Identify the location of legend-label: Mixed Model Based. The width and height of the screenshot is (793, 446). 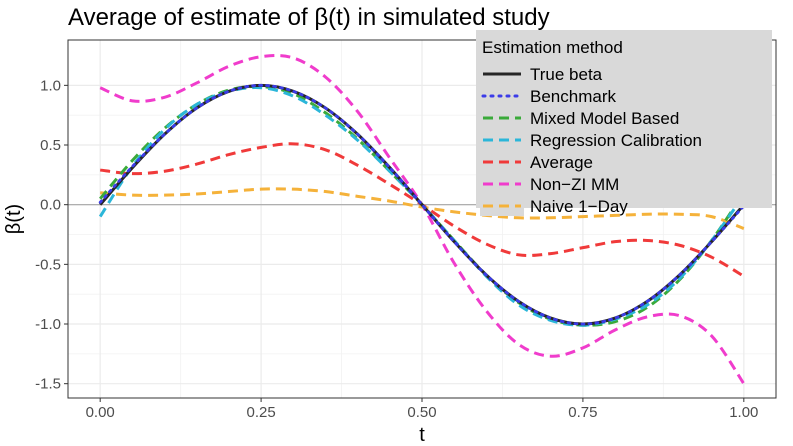
(604, 118).